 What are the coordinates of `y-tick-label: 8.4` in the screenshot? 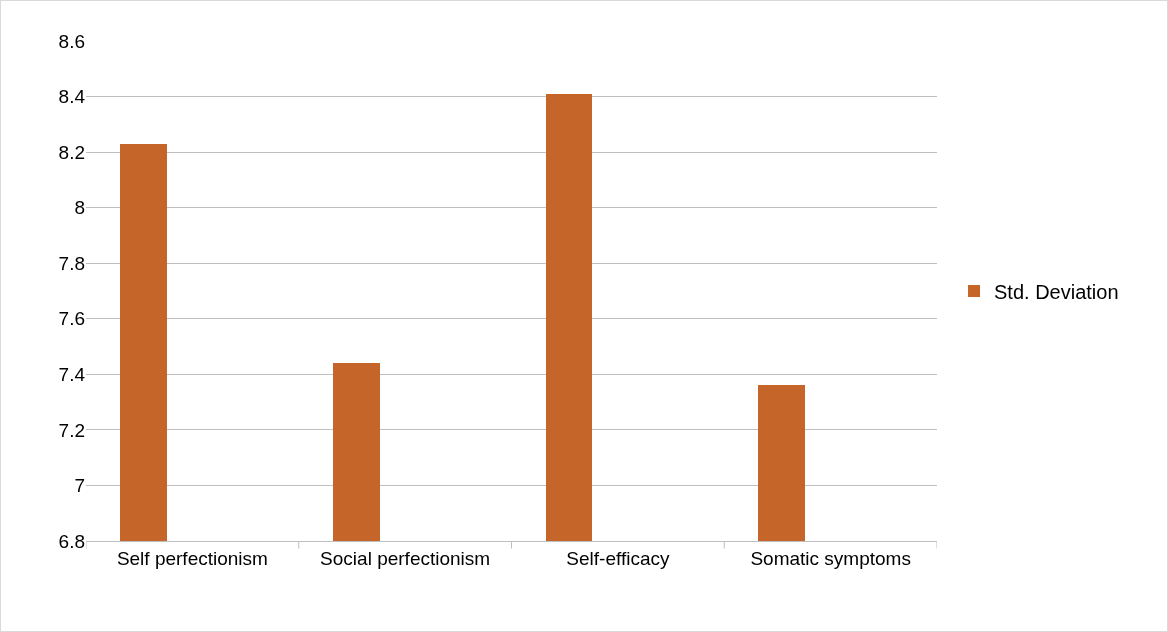 It's located at (72, 97).